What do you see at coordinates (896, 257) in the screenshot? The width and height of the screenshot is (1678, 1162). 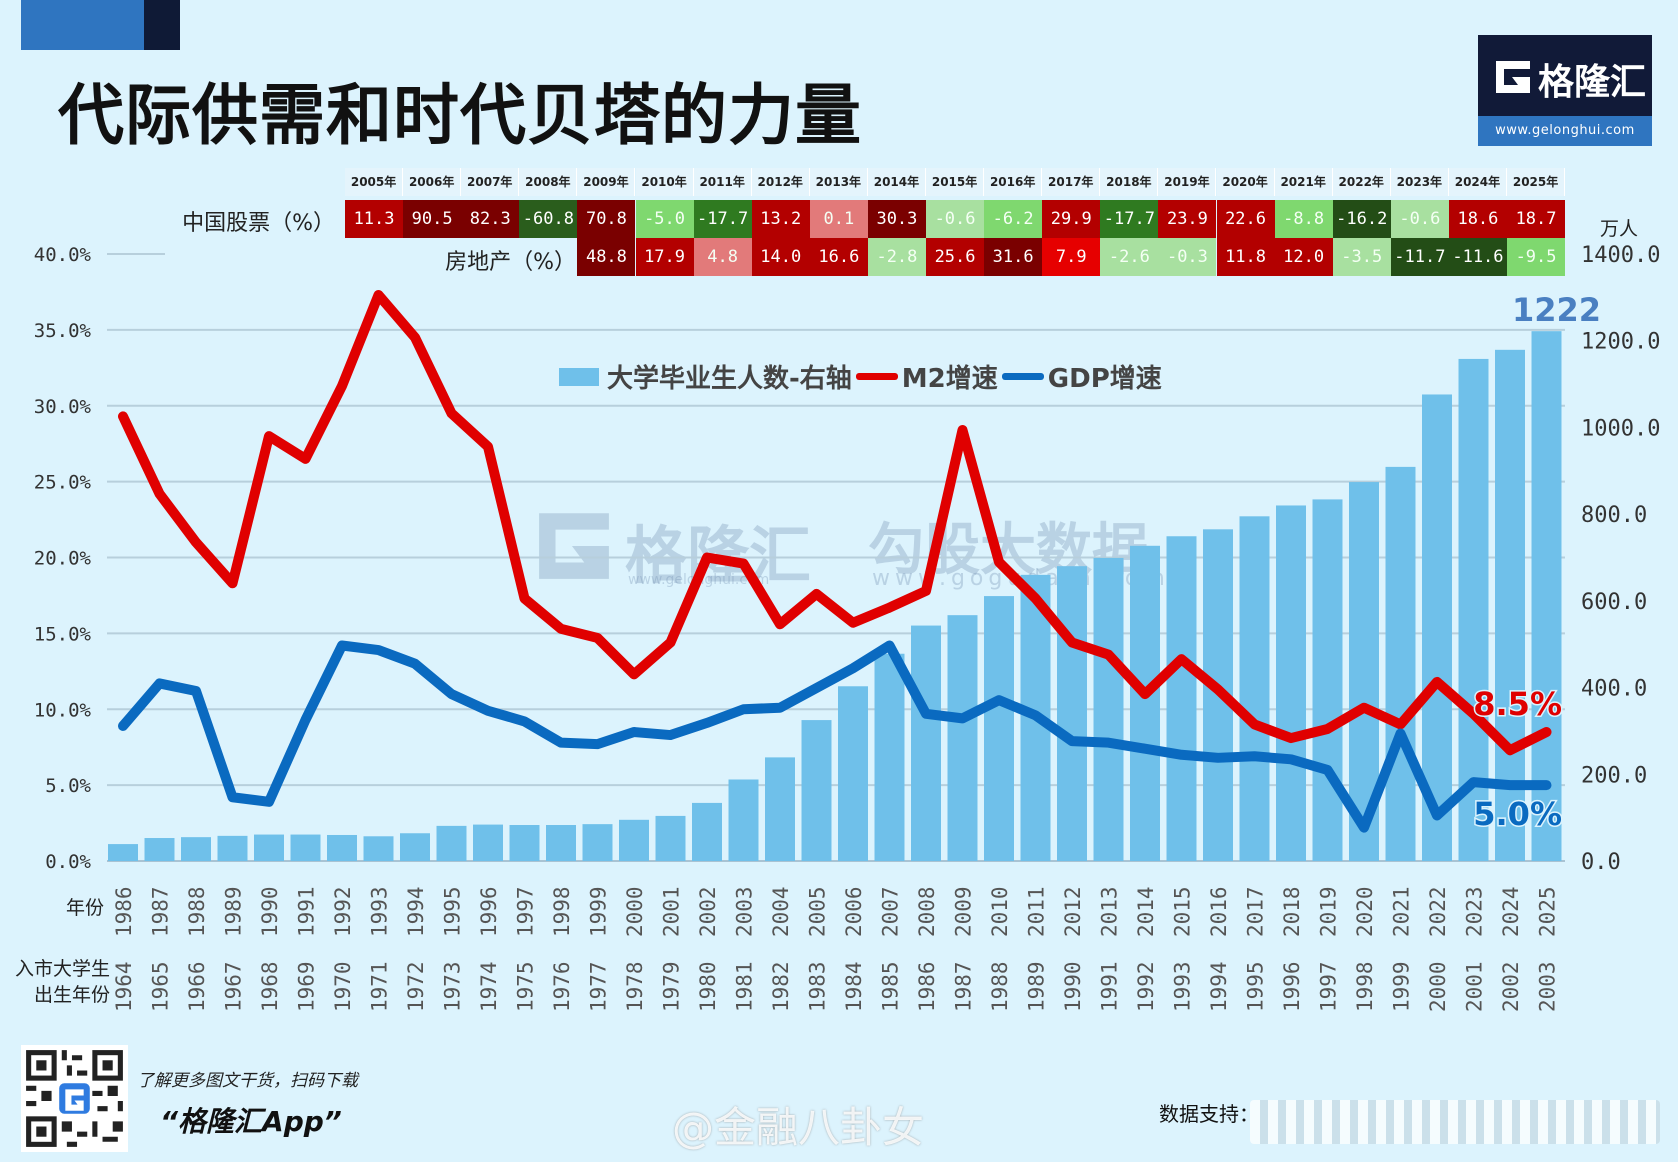 I see `real-estate-cell: -2.8` at bounding box center [896, 257].